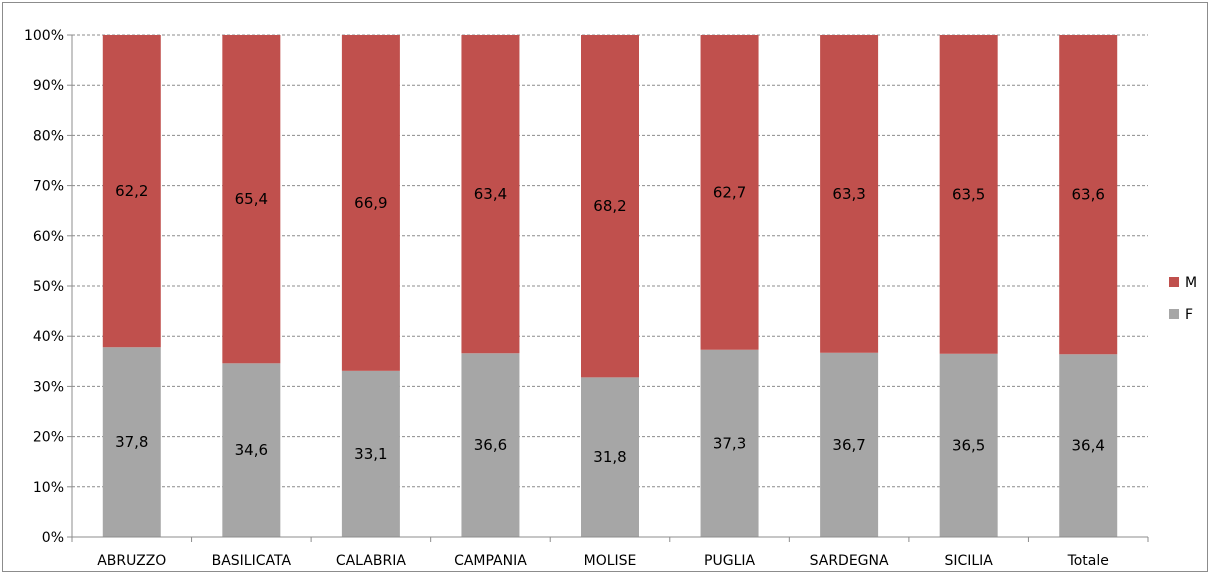 This screenshot has width=1212, height=576. What do you see at coordinates (44, 36) in the screenshot?
I see `y-tick-label: 100%` at bounding box center [44, 36].